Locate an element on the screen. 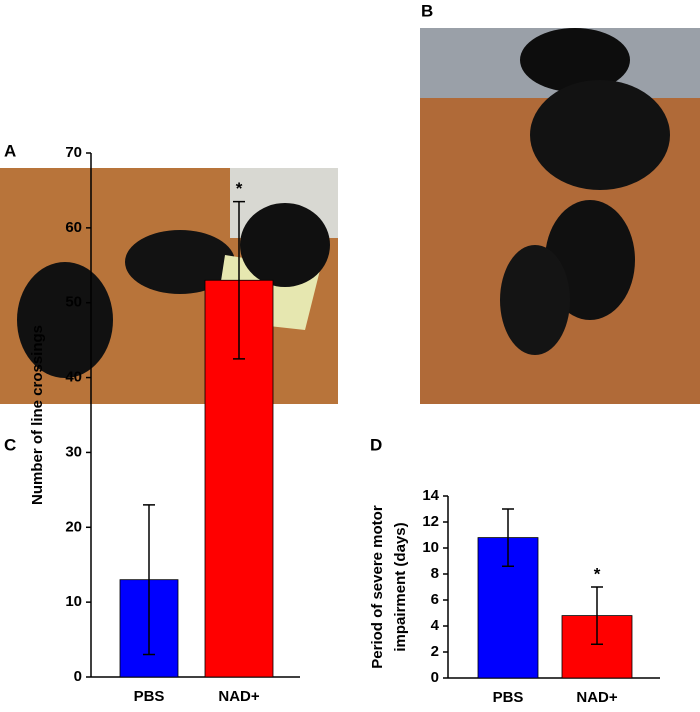  y-tick-label: 6 is located at coordinates (435, 599).